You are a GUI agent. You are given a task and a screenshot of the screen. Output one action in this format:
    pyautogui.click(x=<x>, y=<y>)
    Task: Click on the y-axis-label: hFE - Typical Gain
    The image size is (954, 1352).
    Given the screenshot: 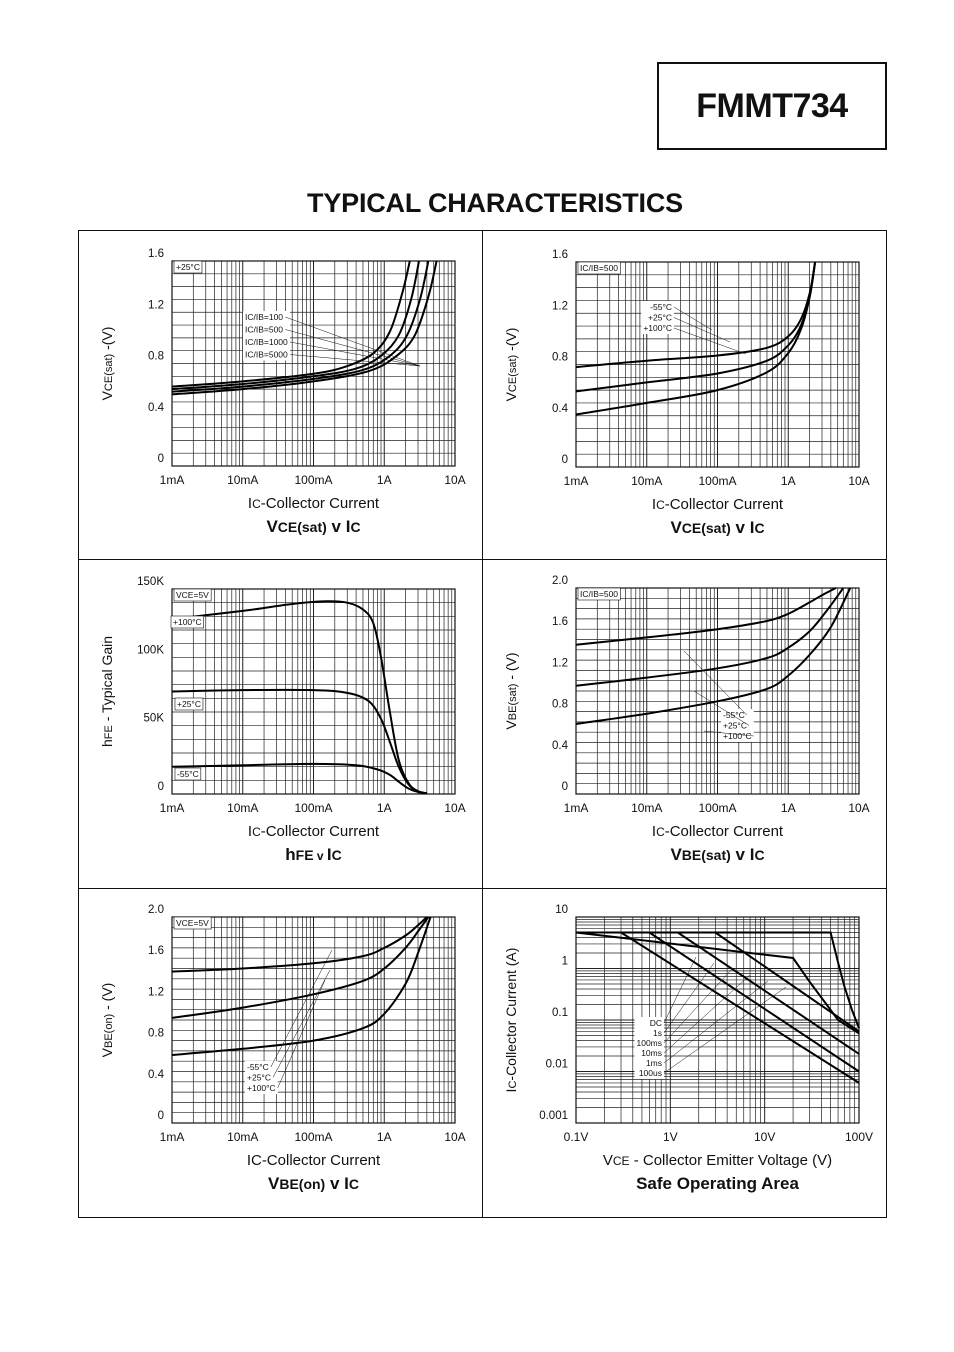 What is the action you would take?
    pyautogui.click(x=107, y=691)
    